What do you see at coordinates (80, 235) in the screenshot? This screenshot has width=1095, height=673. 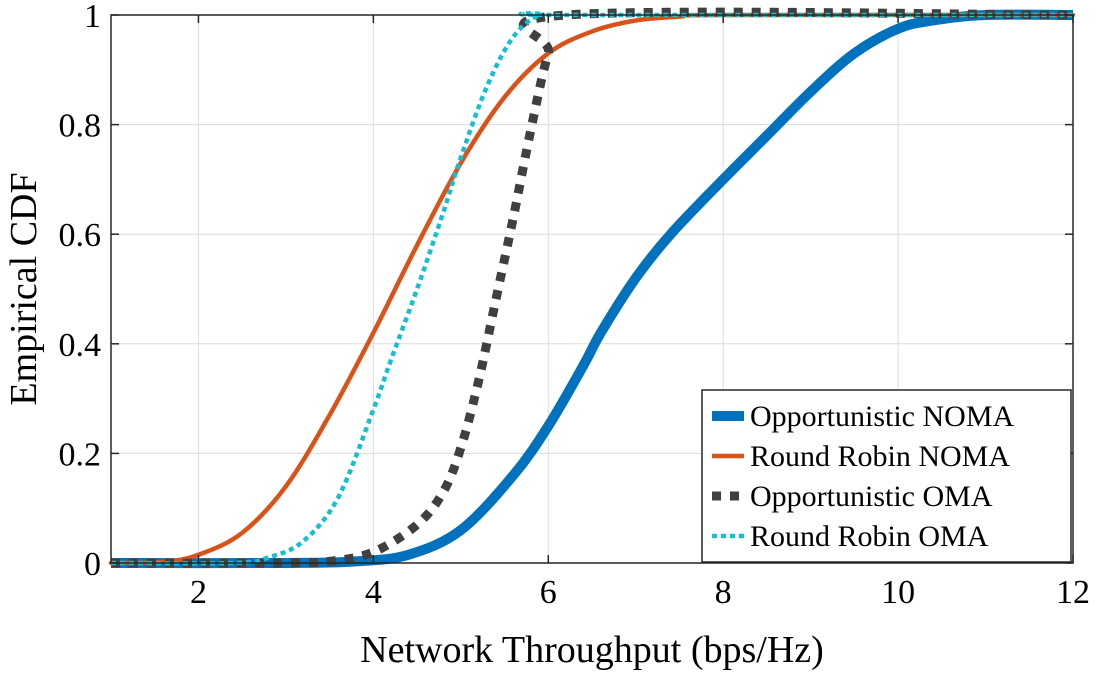 I see `y-tick-label: 0.6` at bounding box center [80, 235].